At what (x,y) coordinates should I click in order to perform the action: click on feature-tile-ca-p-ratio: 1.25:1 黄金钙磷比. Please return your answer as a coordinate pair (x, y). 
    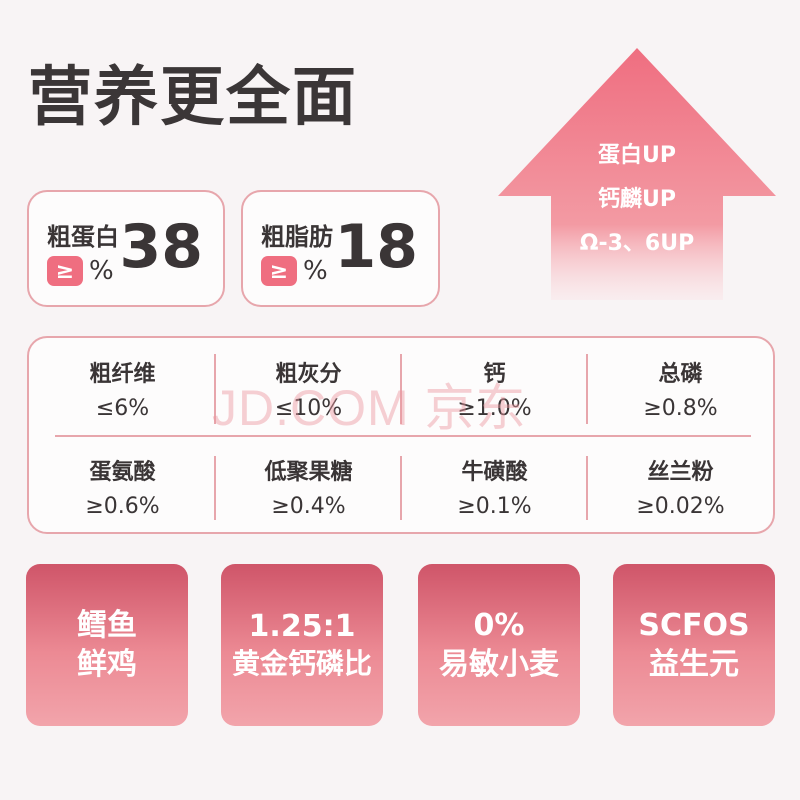
    Looking at the image, I should click on (302, 645).